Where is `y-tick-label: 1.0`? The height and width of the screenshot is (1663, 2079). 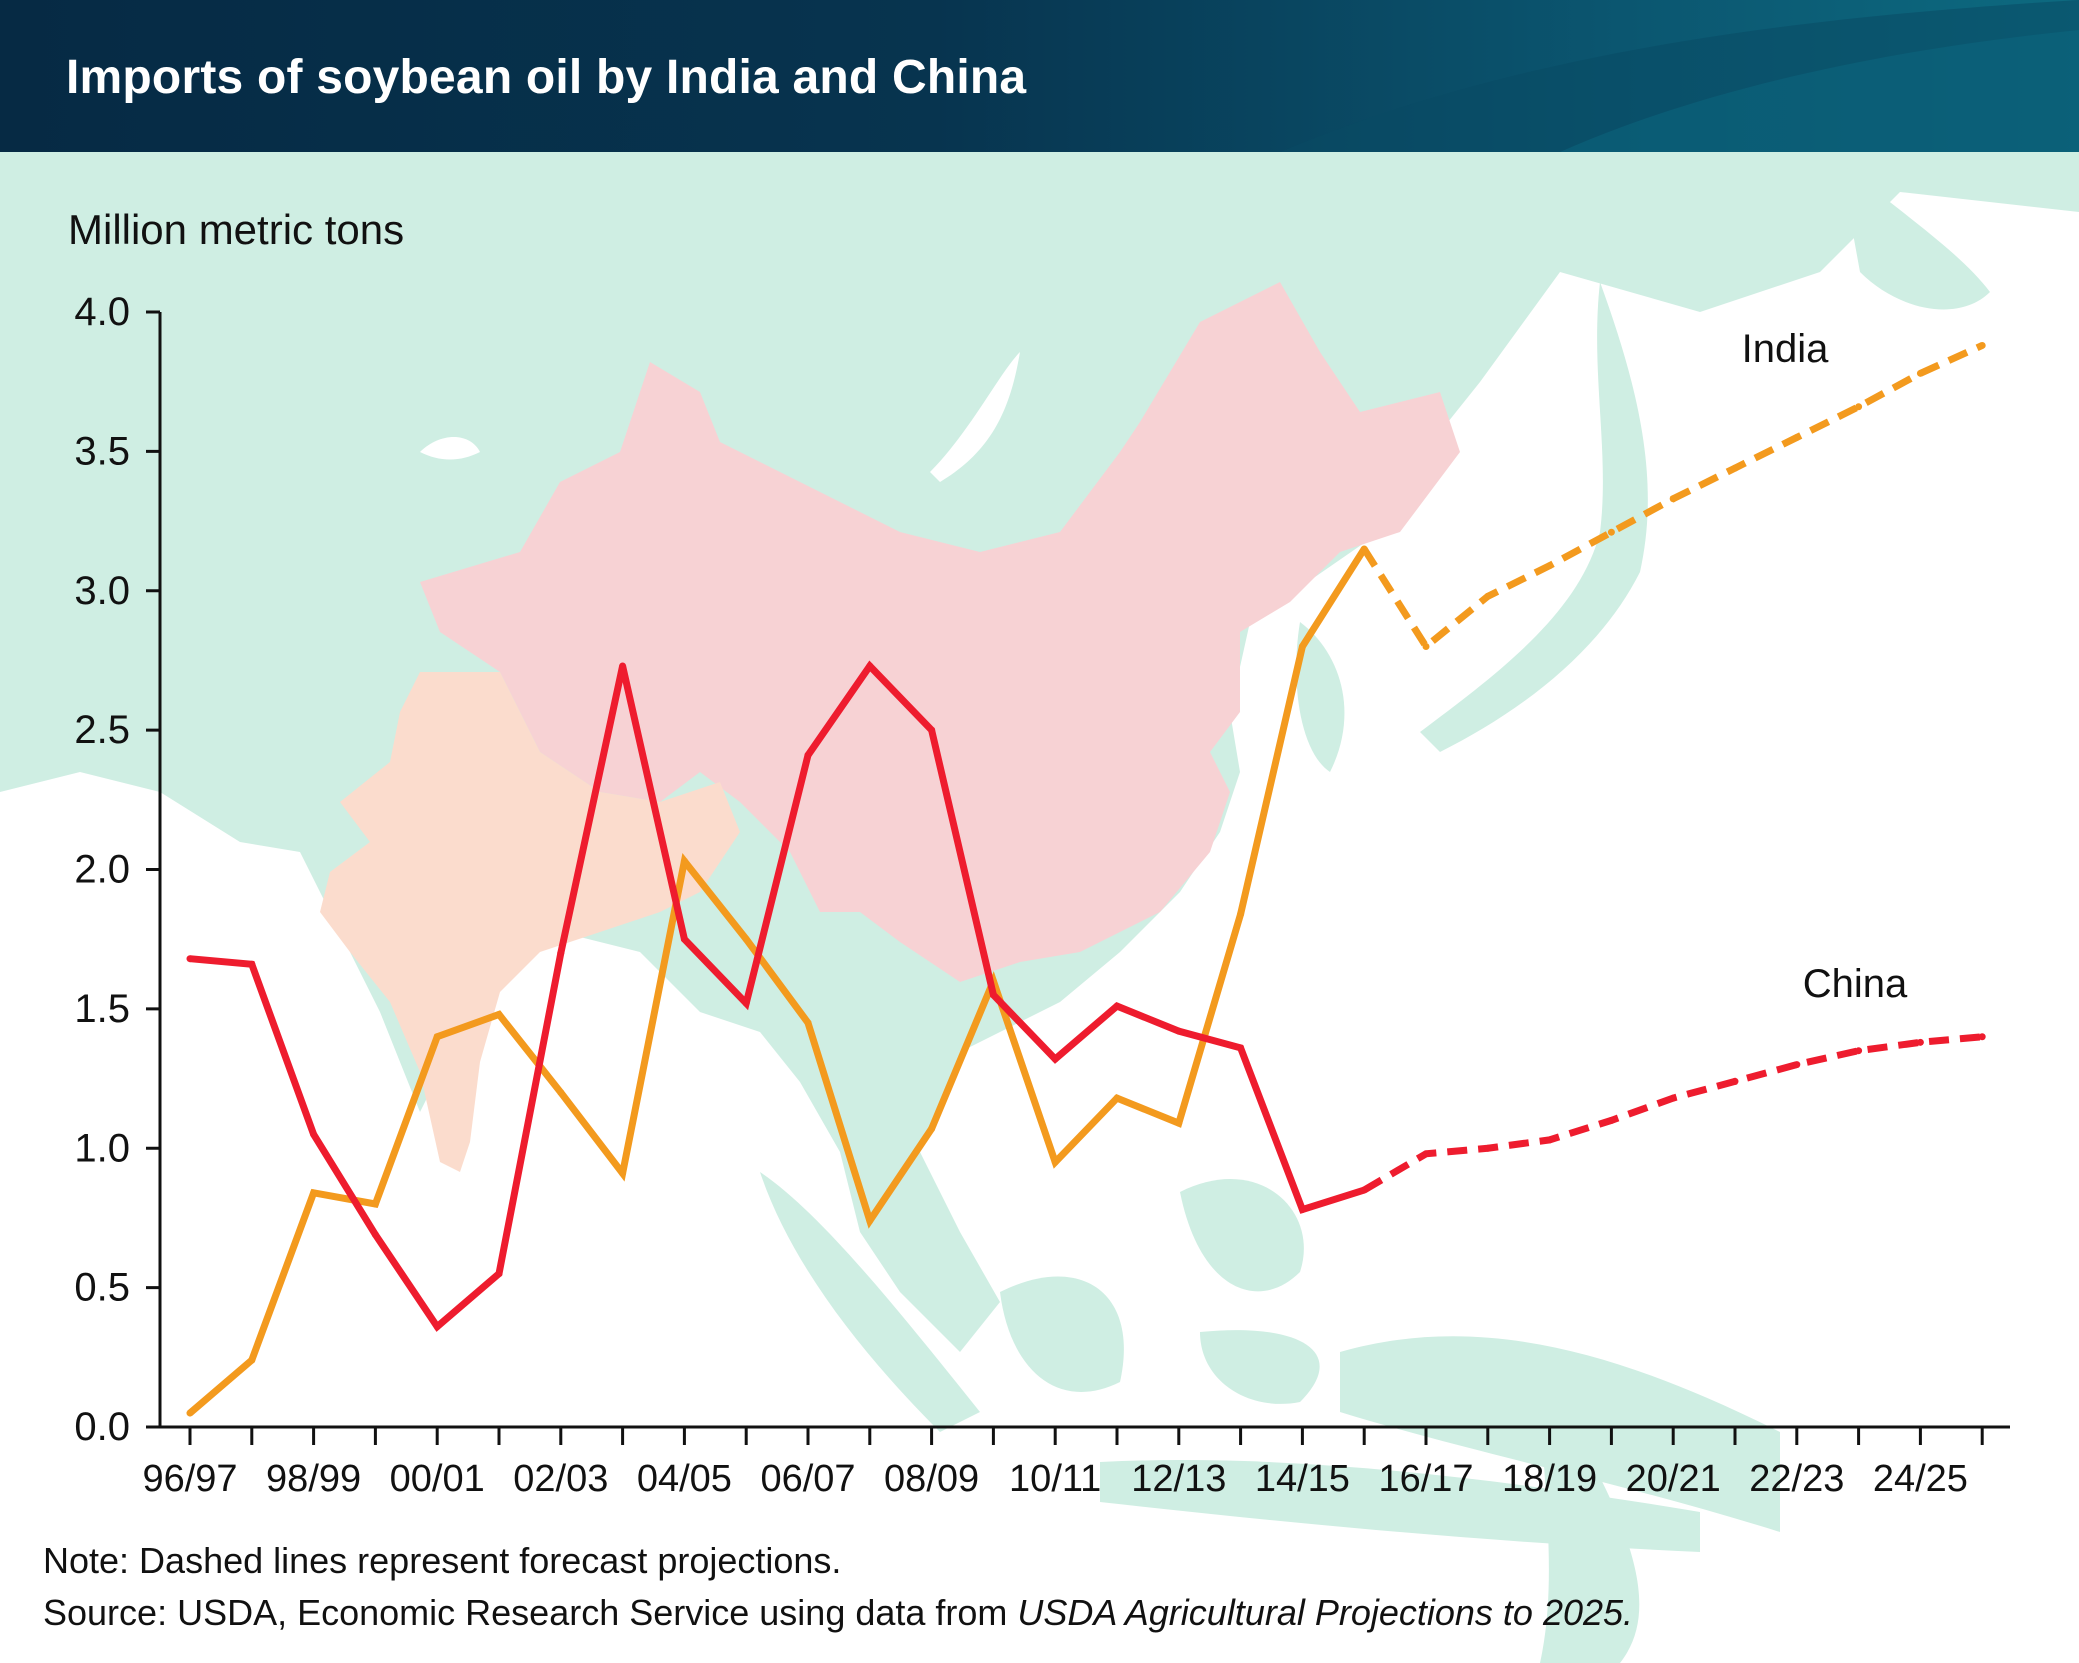
y-tick-label: 1.0 is located at coordinates (102, 1148).